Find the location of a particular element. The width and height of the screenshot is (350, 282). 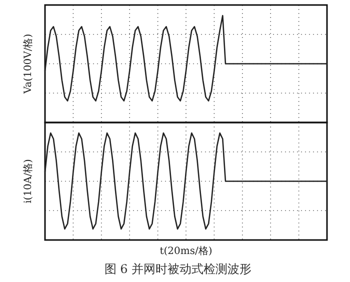

y-axis-title: i(10A/格) is located at coordinates (28, 181).